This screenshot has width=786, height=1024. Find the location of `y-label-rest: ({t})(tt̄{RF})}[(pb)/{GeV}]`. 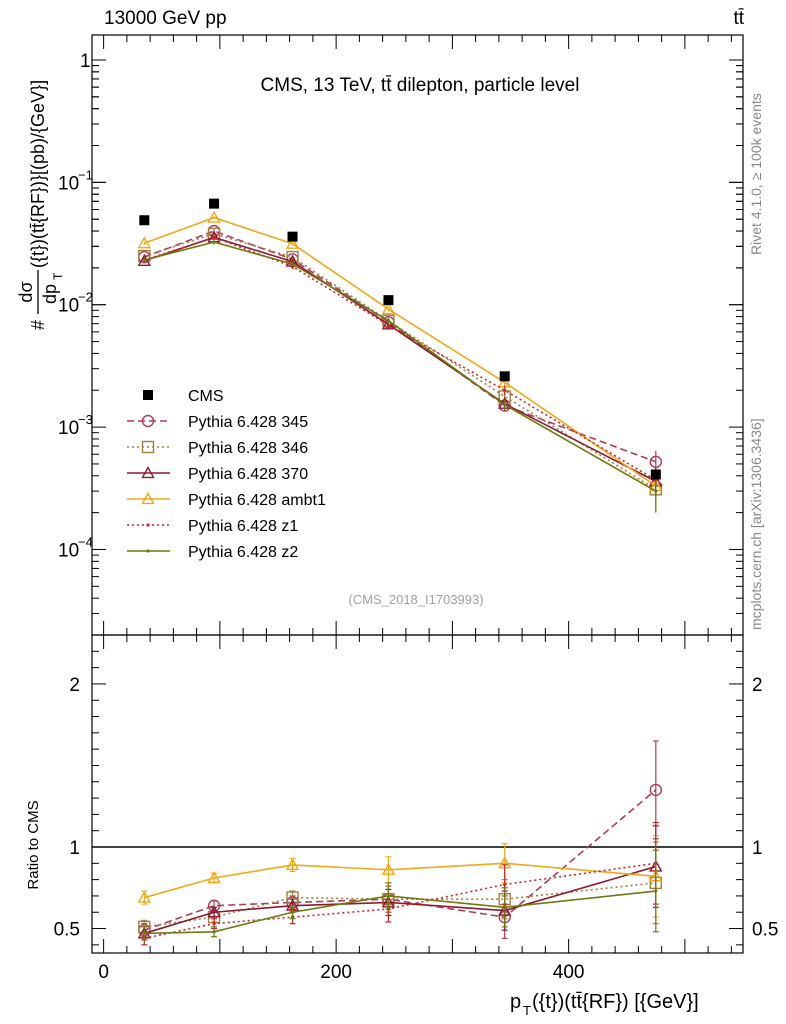

y-label-rest: ({t})(tt̄{RF})}[(pb)/{GeV}] is located at coordinates (38, 174).